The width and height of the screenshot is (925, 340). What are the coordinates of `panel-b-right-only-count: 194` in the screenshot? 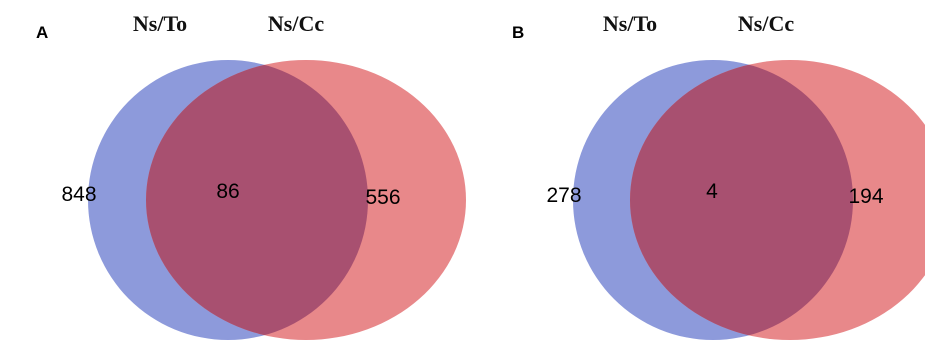 It's located at (865, 196).